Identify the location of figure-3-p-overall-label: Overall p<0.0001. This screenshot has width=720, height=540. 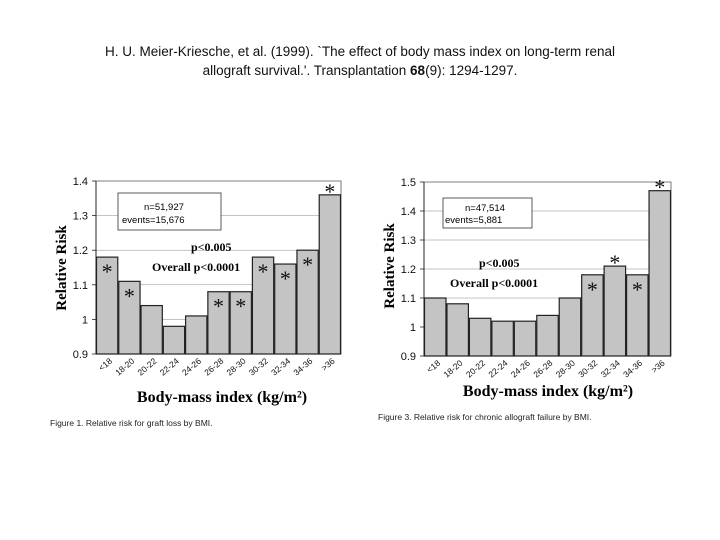
(494, 283).